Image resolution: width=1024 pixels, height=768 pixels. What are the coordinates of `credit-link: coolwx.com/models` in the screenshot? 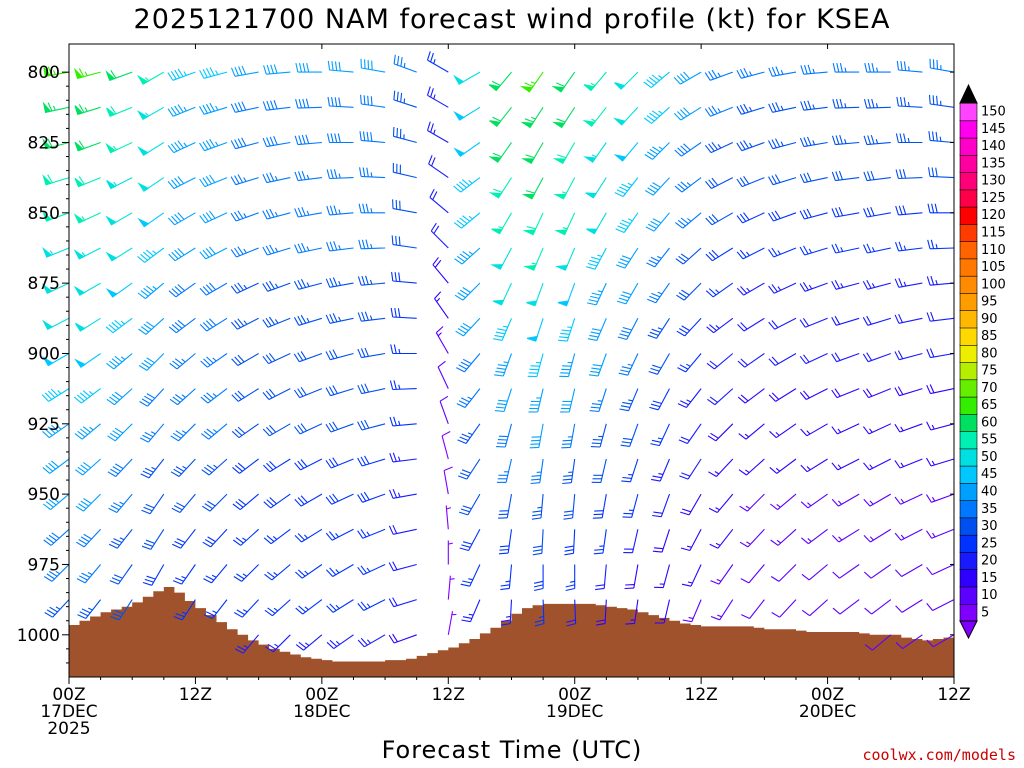 It's located at (939, 755).